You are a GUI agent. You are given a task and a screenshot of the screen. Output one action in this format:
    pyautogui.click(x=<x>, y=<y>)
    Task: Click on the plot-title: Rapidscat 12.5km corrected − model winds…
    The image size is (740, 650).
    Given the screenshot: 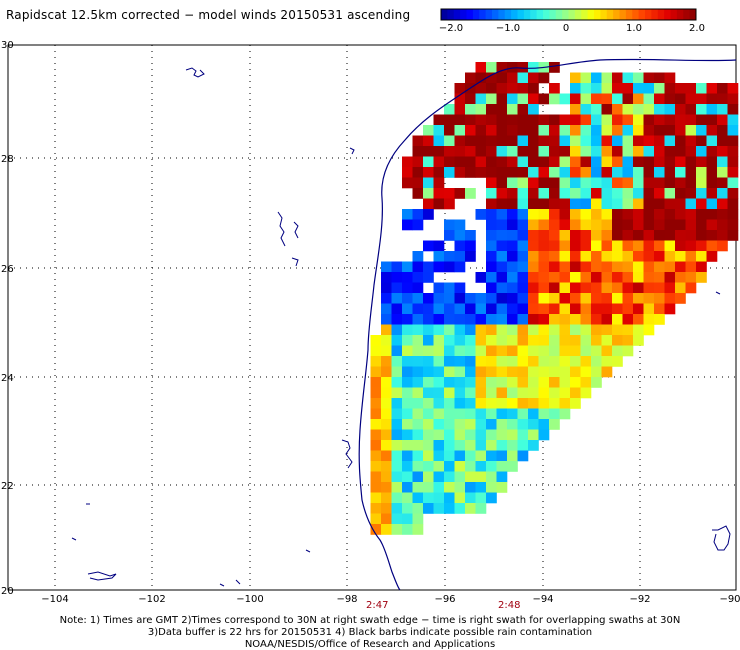 What is the action you would take?
    pyautogui.click(x=208, y=15)
    